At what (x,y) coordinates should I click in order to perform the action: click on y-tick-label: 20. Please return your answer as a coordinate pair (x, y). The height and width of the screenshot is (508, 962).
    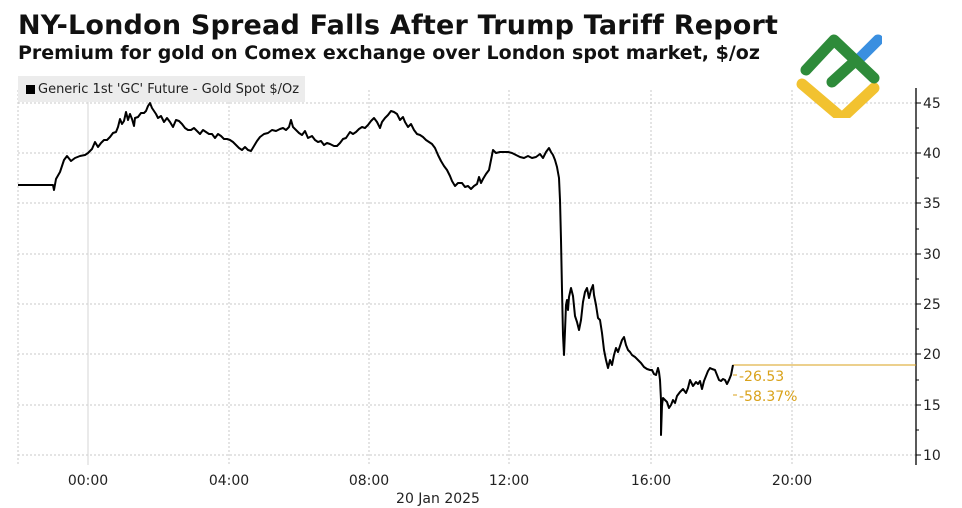
    Looking at the image, I should click on (932, 355).